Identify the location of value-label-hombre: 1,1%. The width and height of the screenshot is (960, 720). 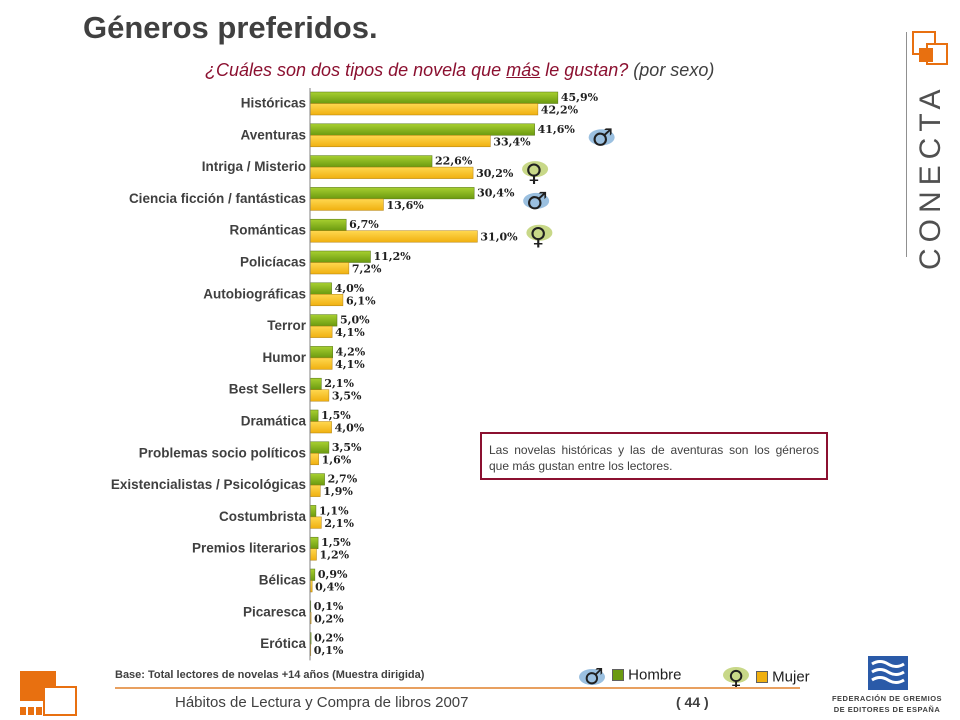
(334, 510).